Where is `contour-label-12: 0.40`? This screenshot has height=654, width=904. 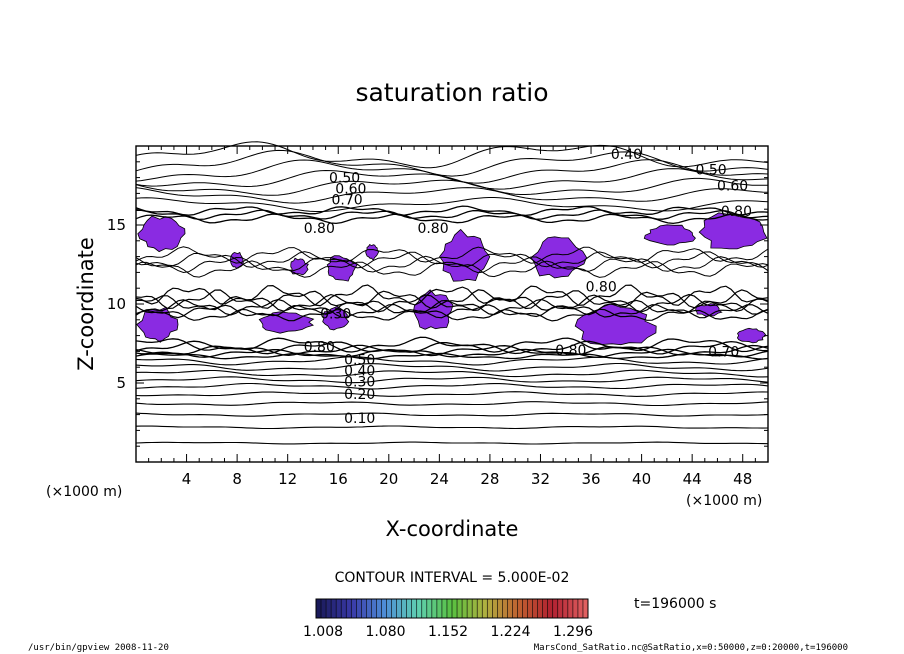 contour-label-12: 0.40 is located at coordinates (626, 155).